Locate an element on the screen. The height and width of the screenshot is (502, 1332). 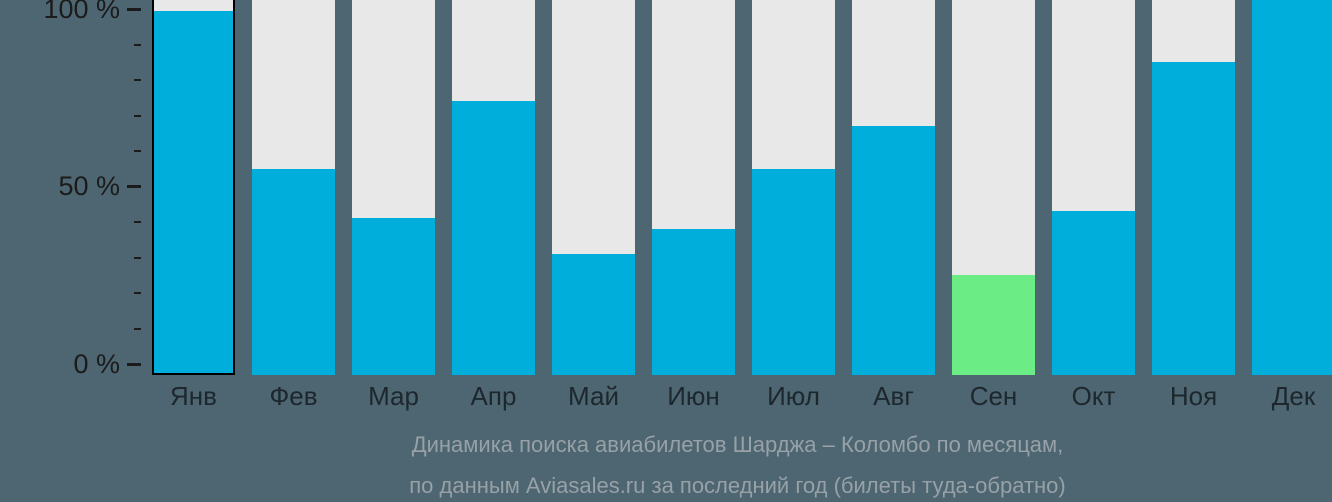
x-label-Апр: Апр is located at coordinates (493, 396).